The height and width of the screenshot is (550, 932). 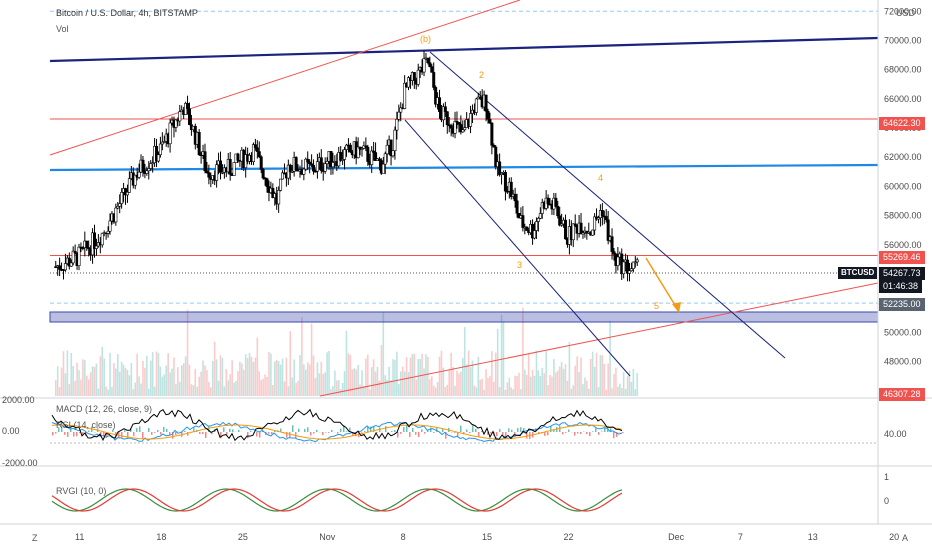 What do you see at coordinates (104, 409) in the screenshot?
I see `macd-label: MACD (12, 26, close, 9)` at bounding box center [104, 409].